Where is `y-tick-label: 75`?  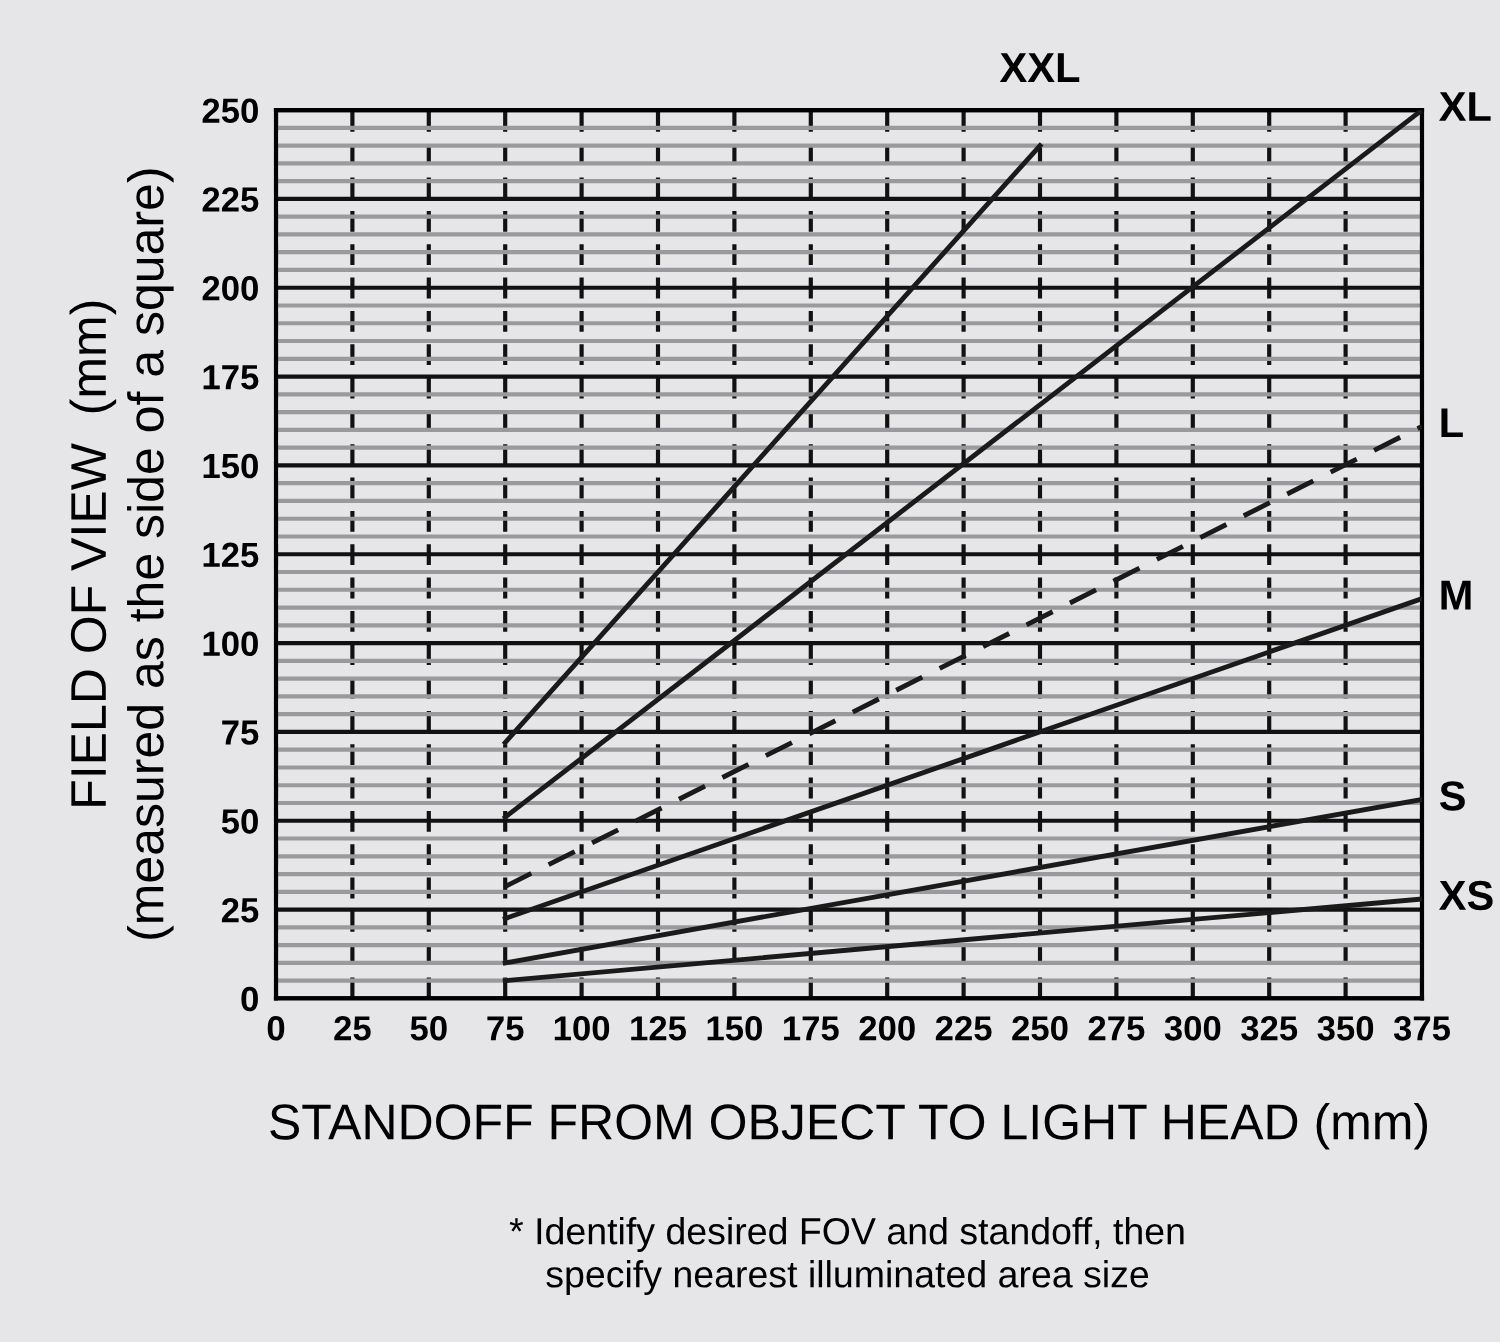
y-tick-label: 75 is located at coordinates (240, 732).